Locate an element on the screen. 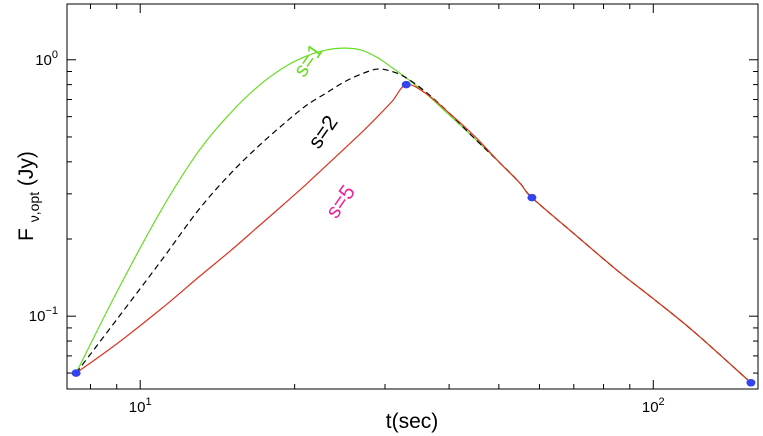 This screenshot has height=436, width=763. x-tick-label: 10² is located at coordinates (653, 406).